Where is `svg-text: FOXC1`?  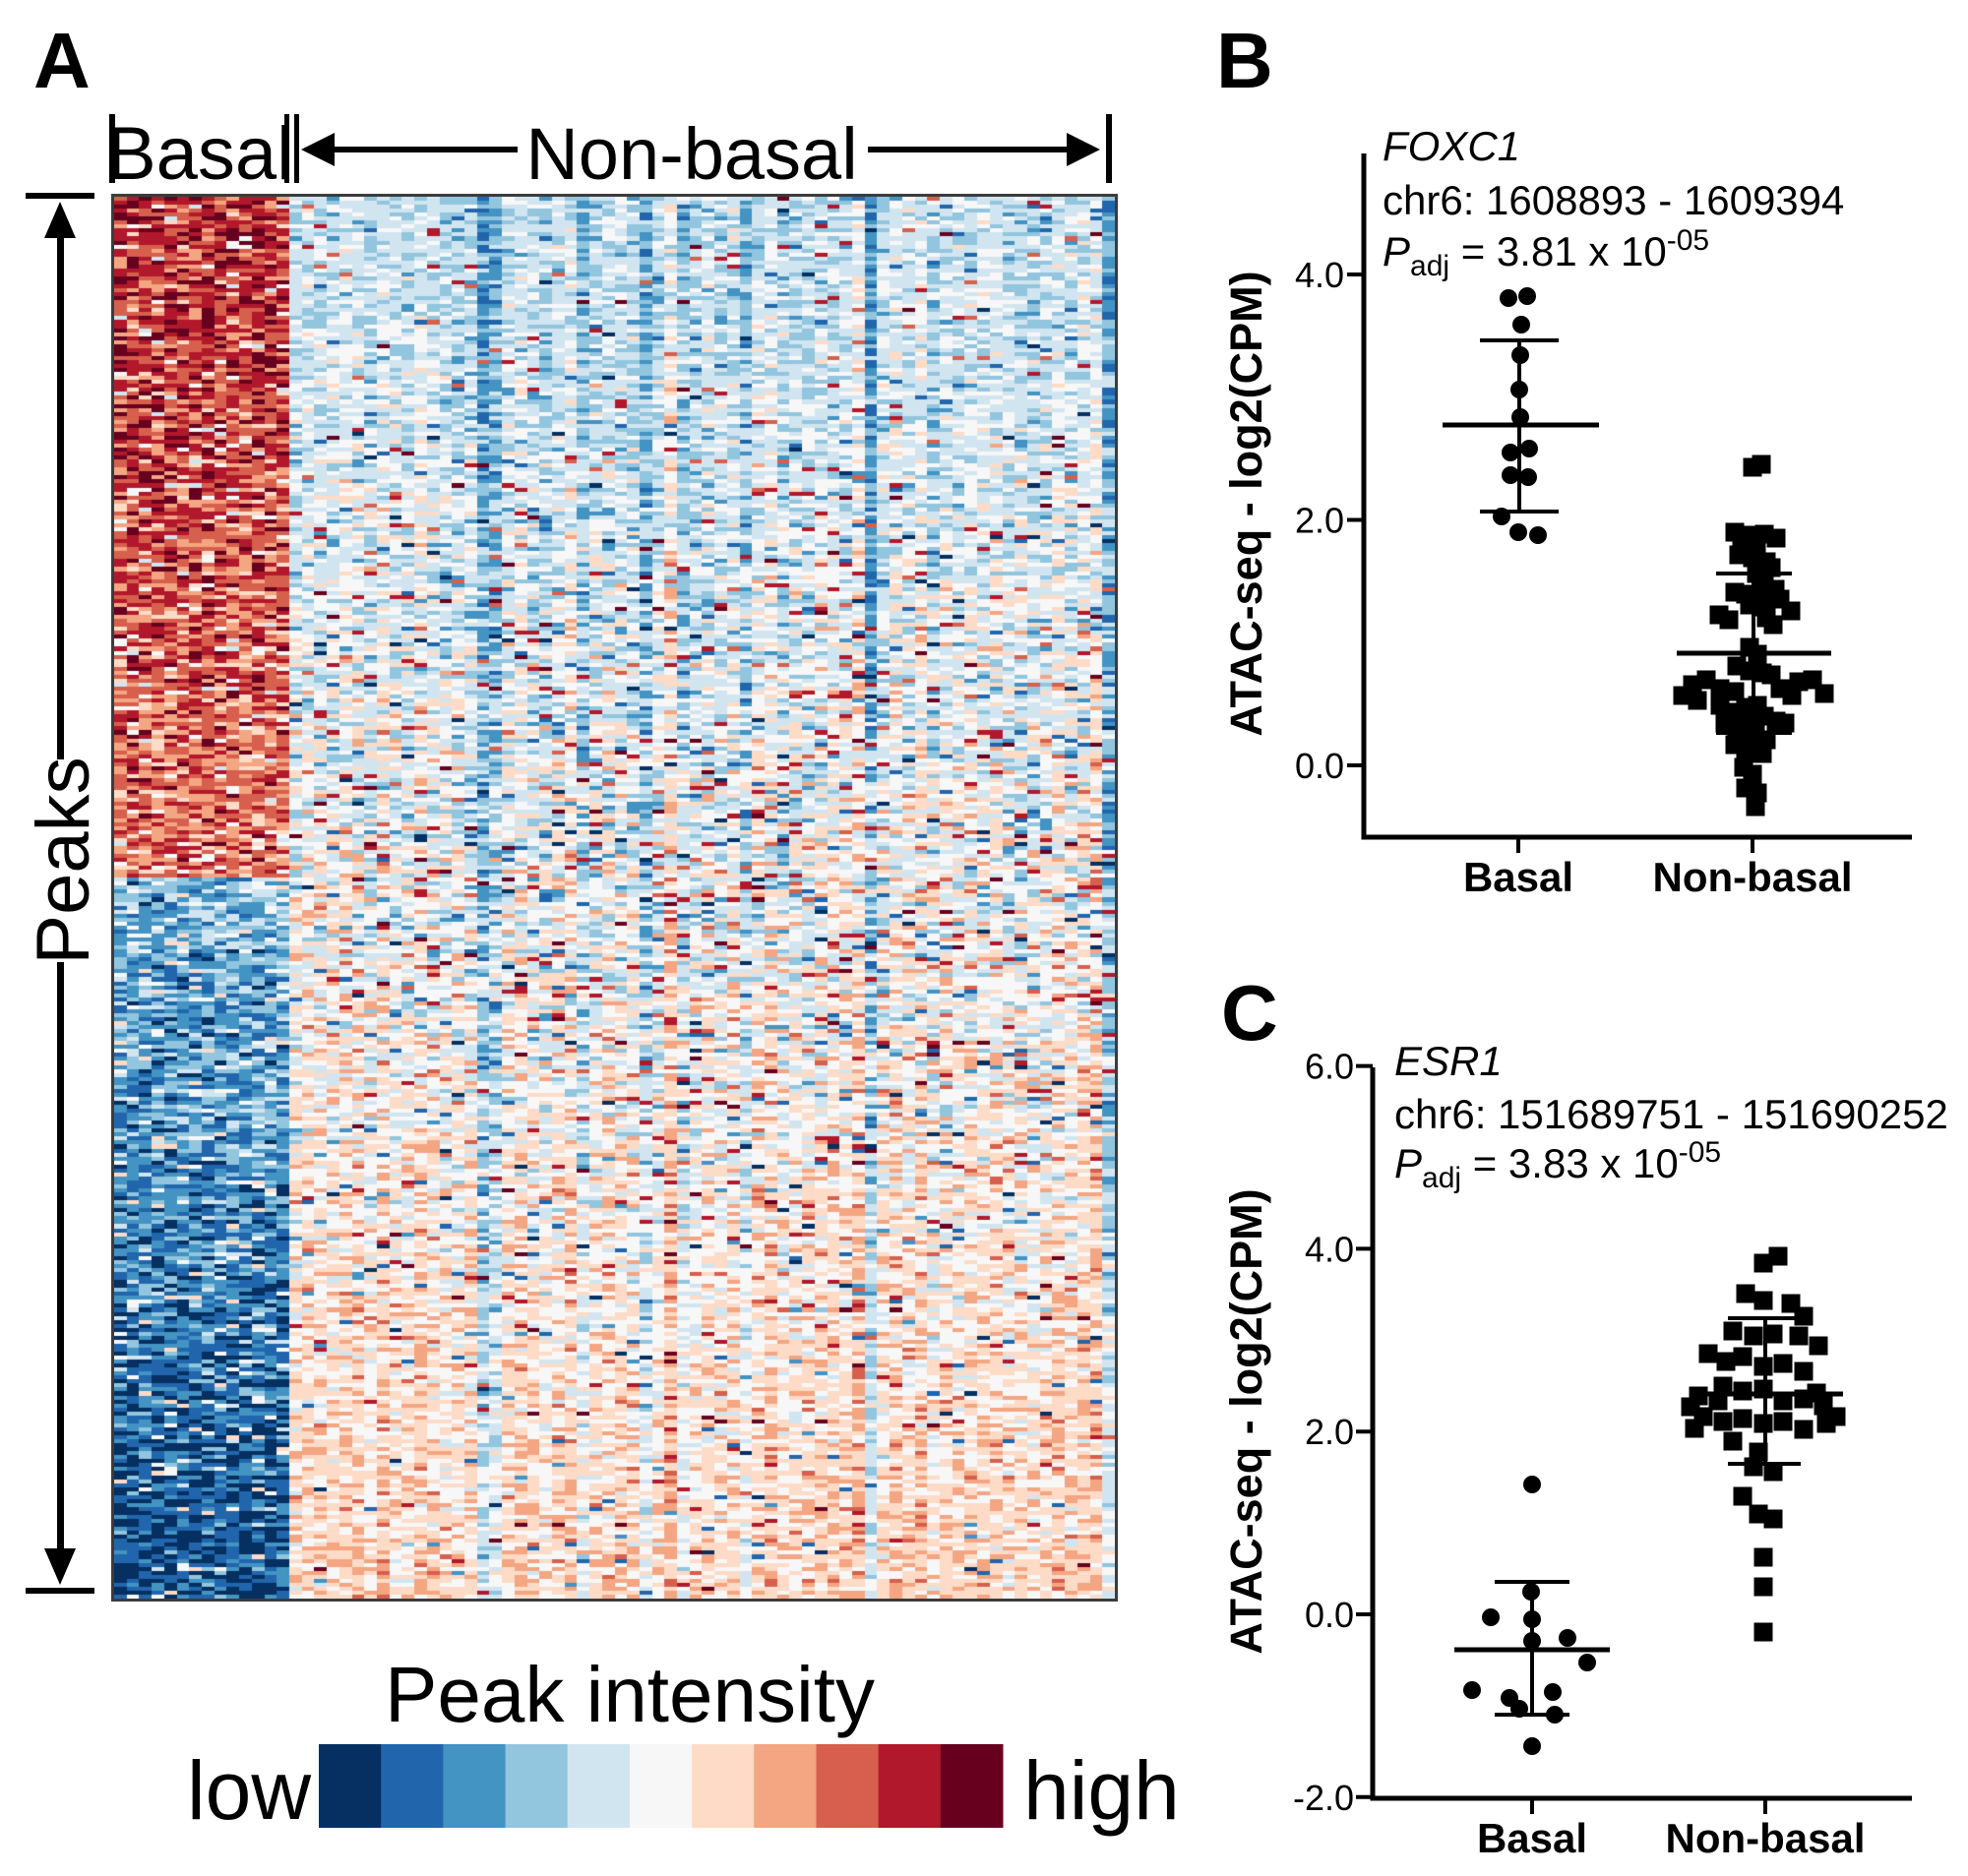
svg-text: FOXC1 is located at coordinates (1451, 146).